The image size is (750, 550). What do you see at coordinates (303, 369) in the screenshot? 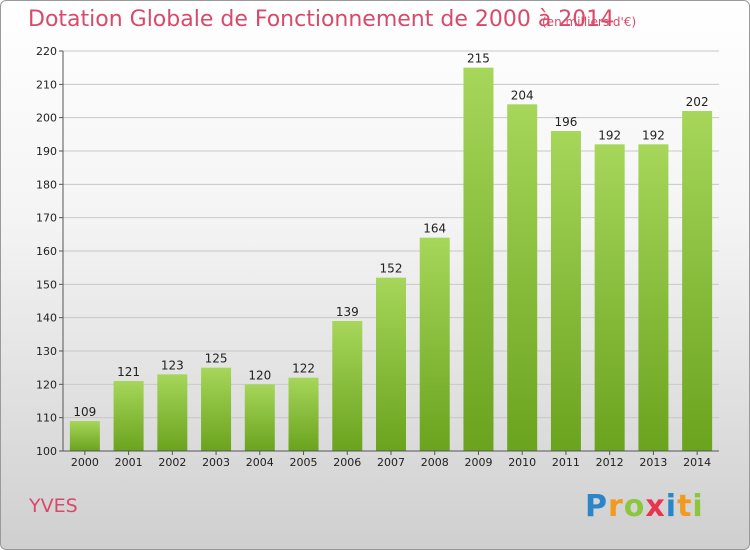
I see `value-label: 122` at bounding box center [303, 369].